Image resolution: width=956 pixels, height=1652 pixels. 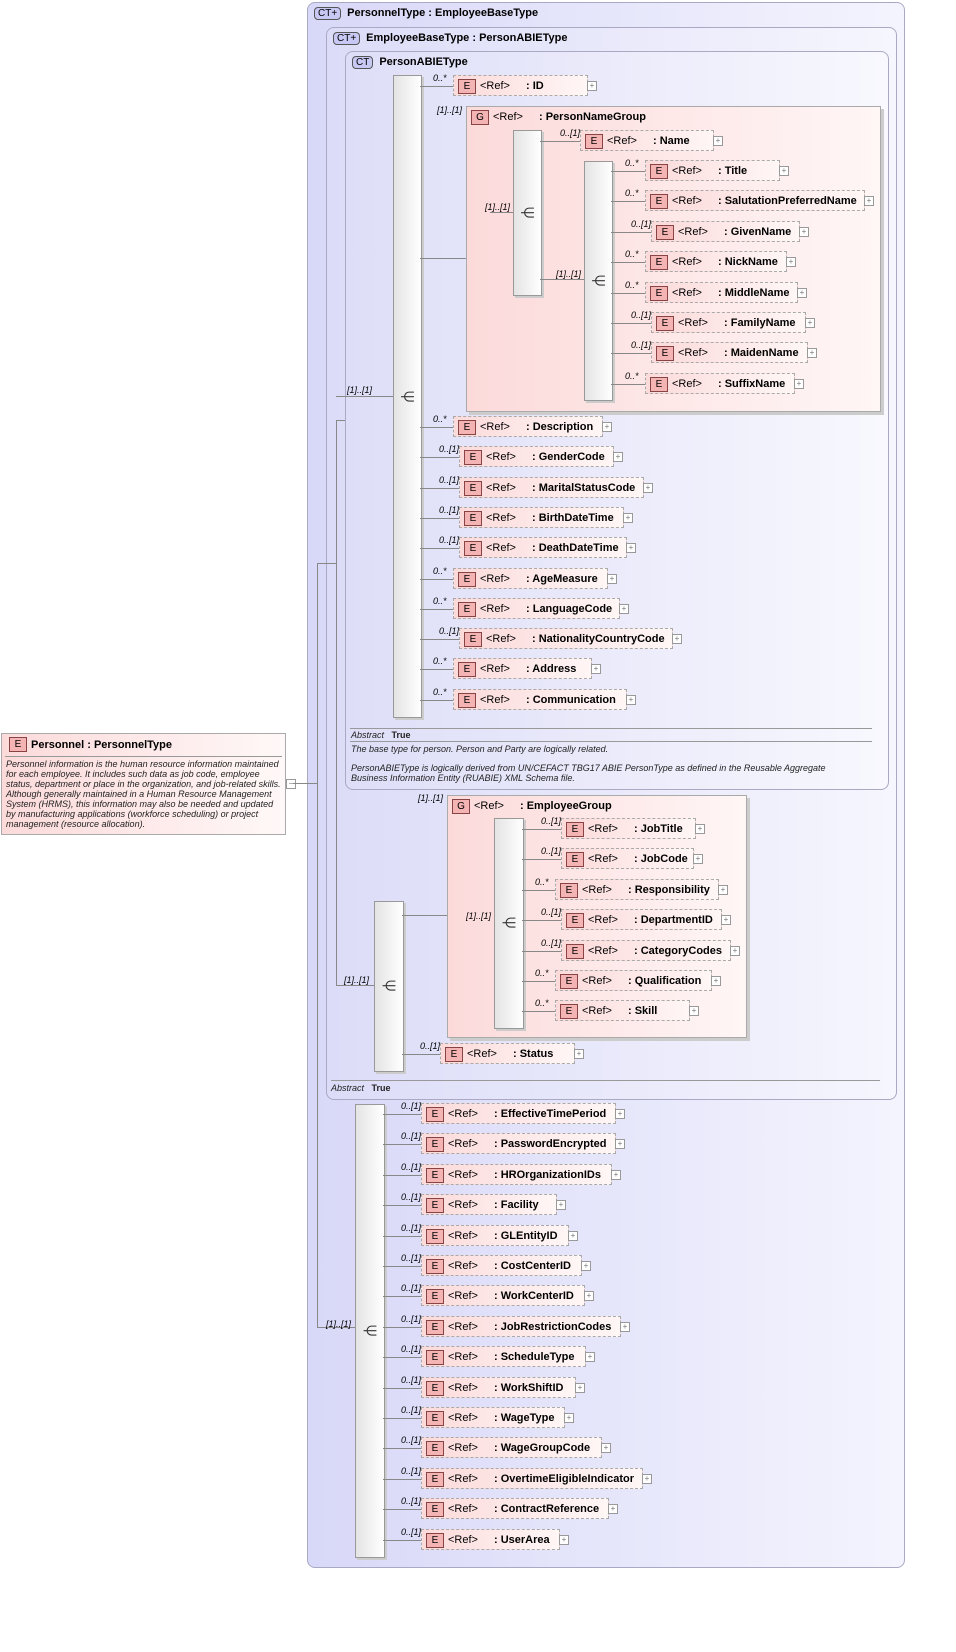 I want to click on element-ref: E <Ref>: NickName +, so click(x=720, y=262).